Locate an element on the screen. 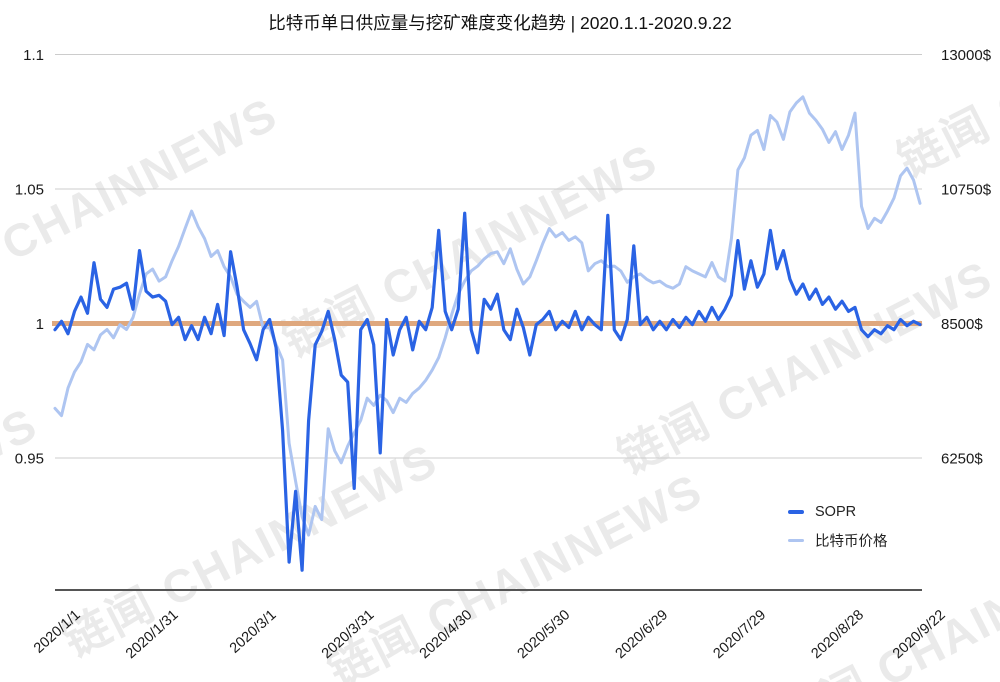 This screenshot has height=682, width=1000. y-axis-right-tick-label: 8500$ is located at coordinates (962, 324).